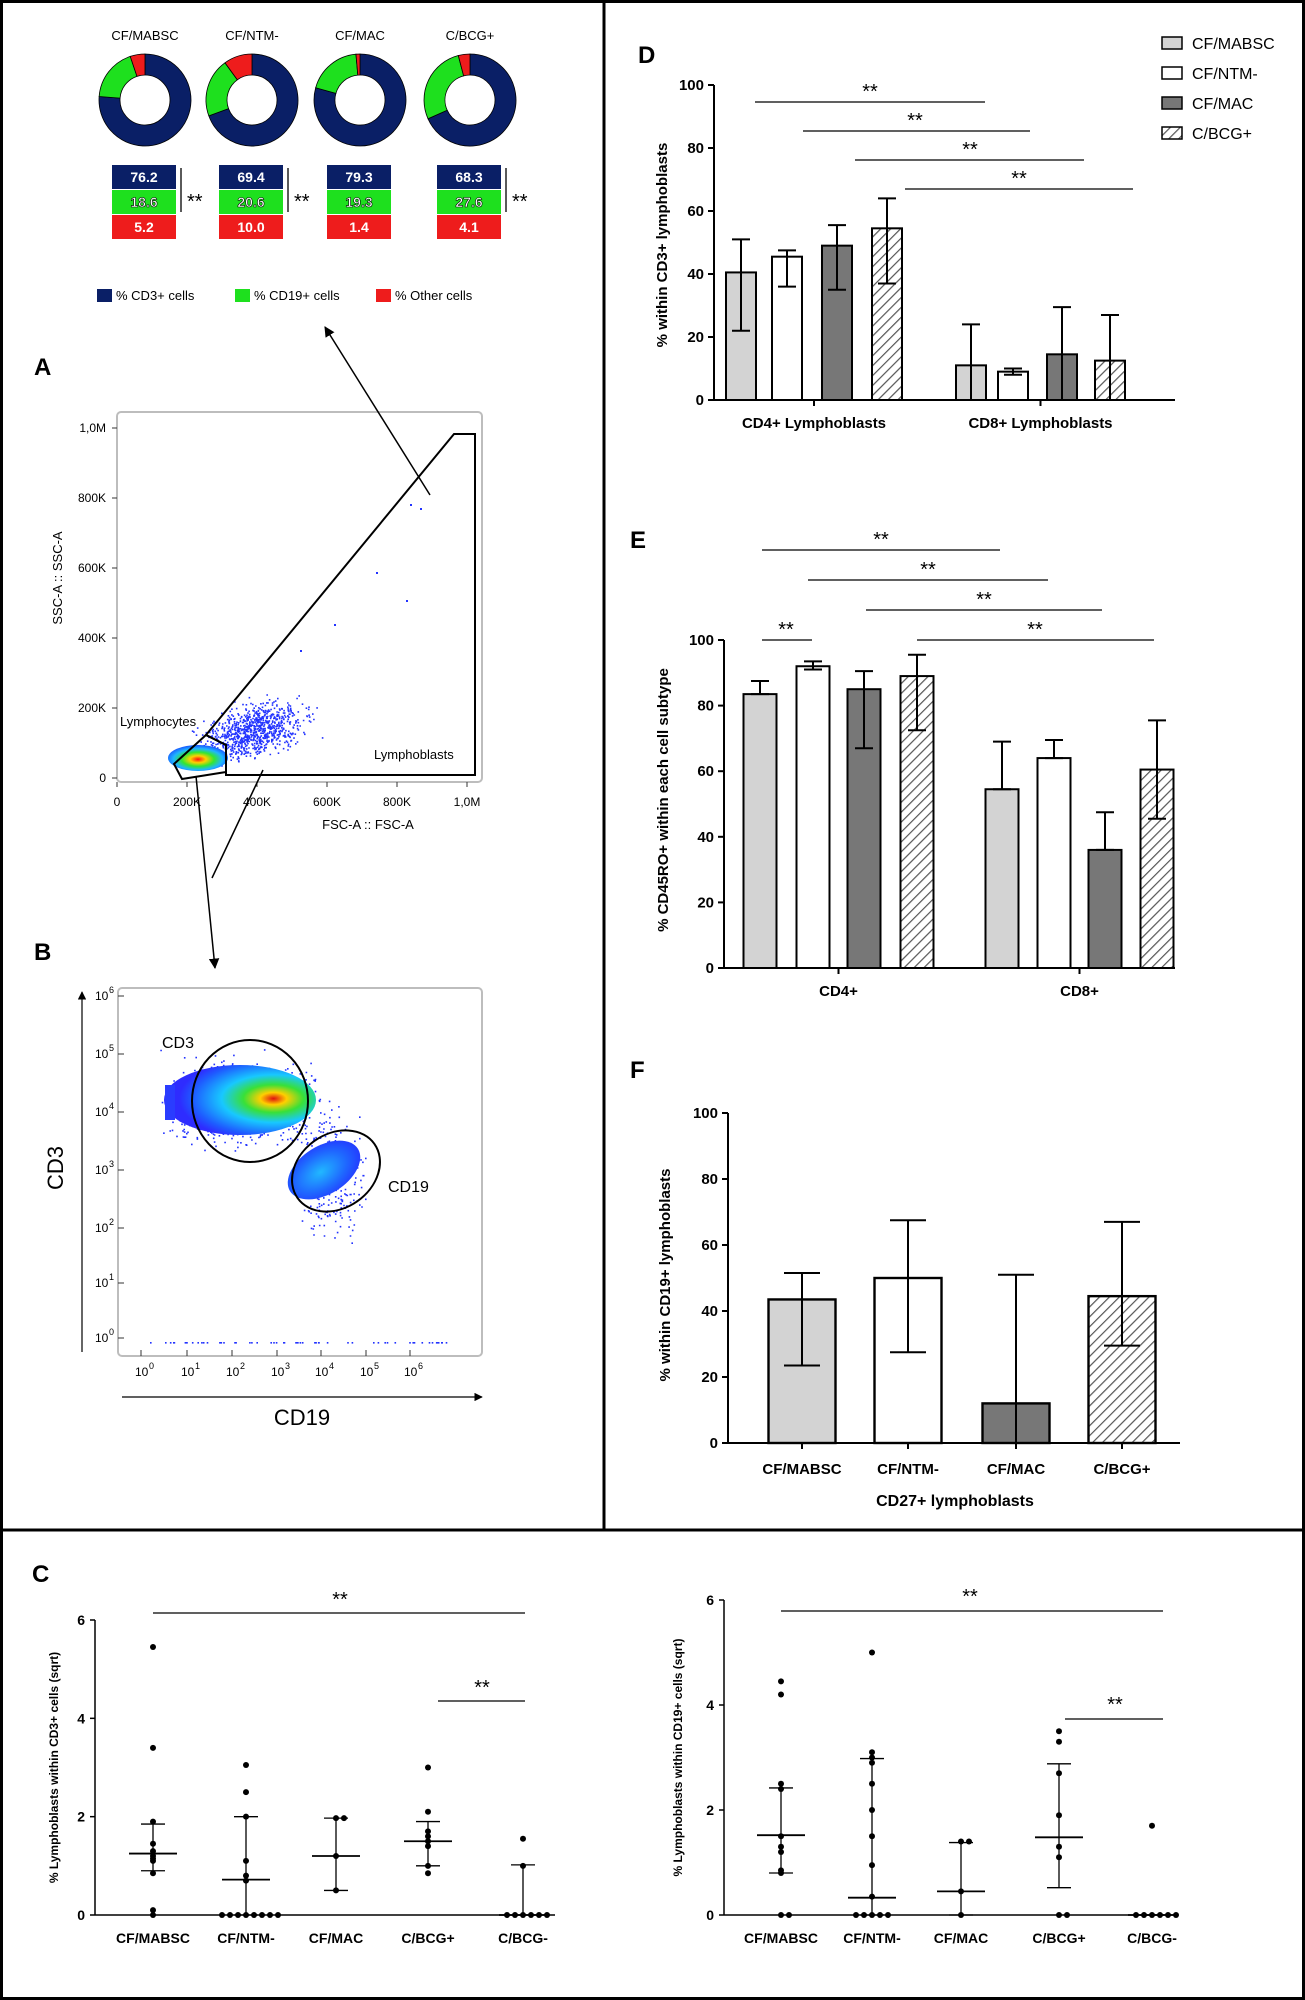  What do you see at coordinates (327, 802) in the screenshot?
I see `scatter-a-xtick: 600K` at bounding box center [327, 802].